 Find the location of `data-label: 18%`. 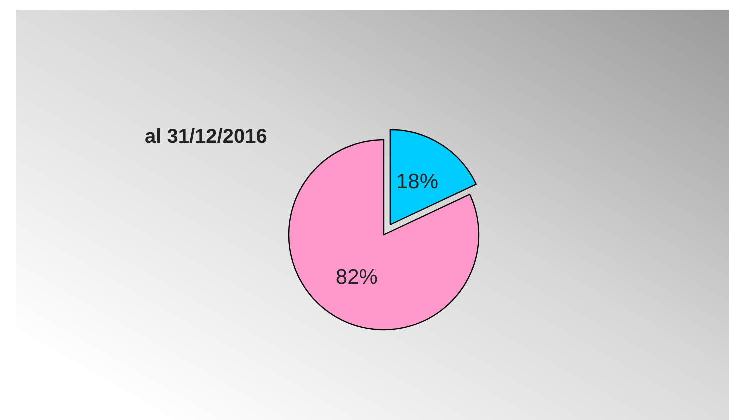

data-label: 18% is located at coordinates (417, 182).